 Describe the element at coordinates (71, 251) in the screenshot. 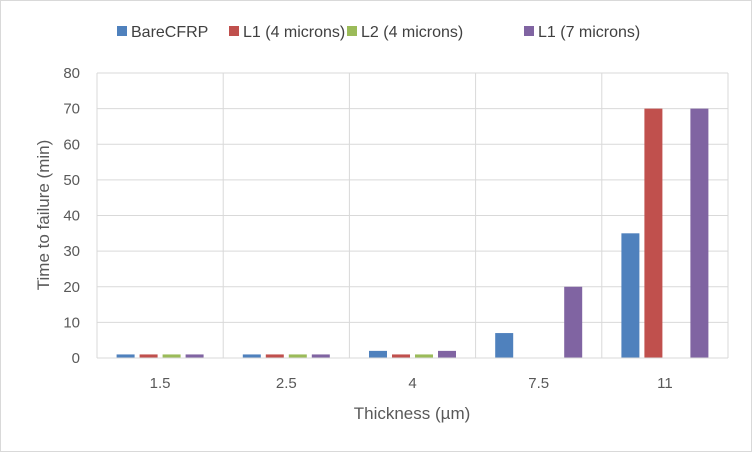

I see `y-tick-label: 30` at that location.